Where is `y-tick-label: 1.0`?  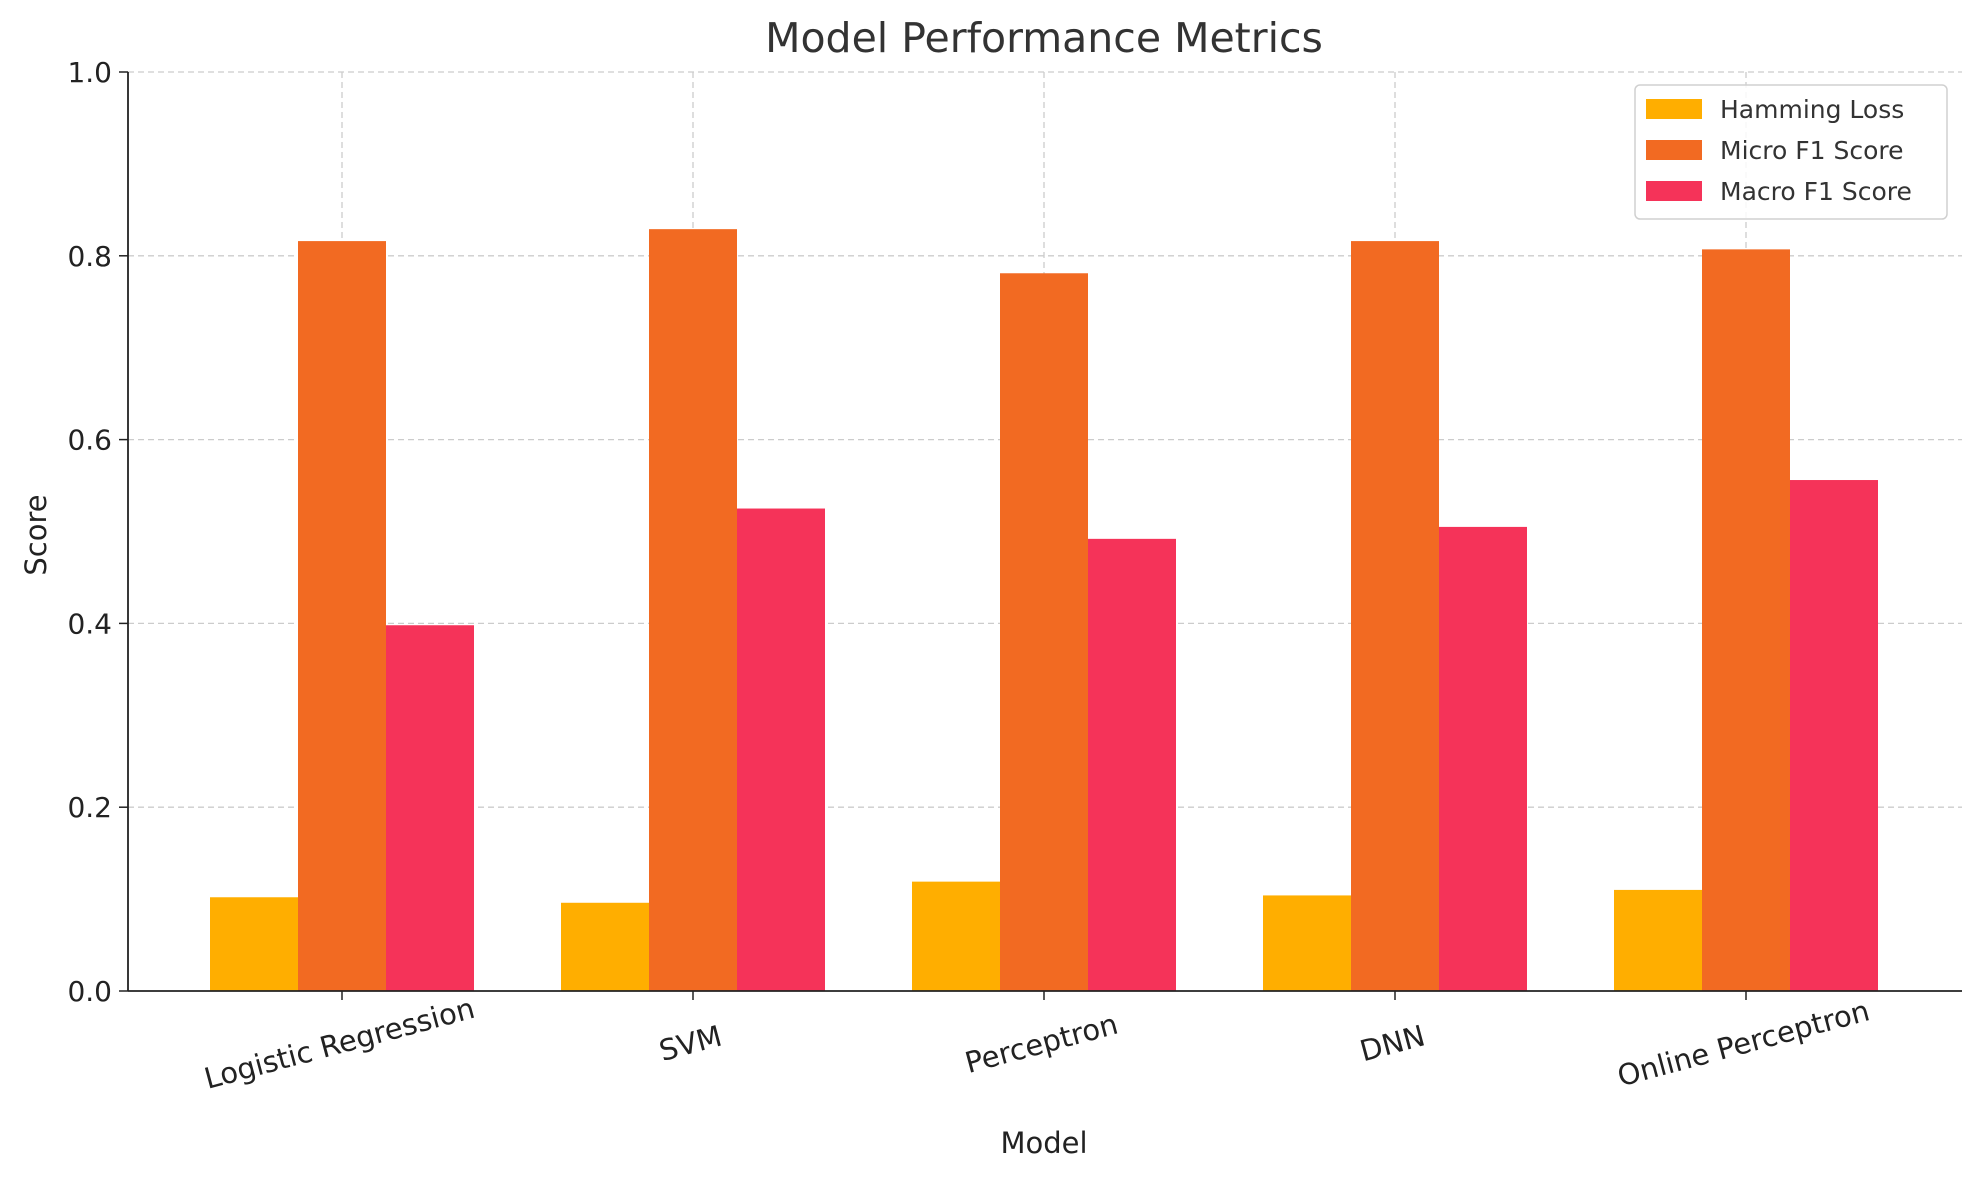
y-tick-label: 1.0 is located at coordinates (89, 72).